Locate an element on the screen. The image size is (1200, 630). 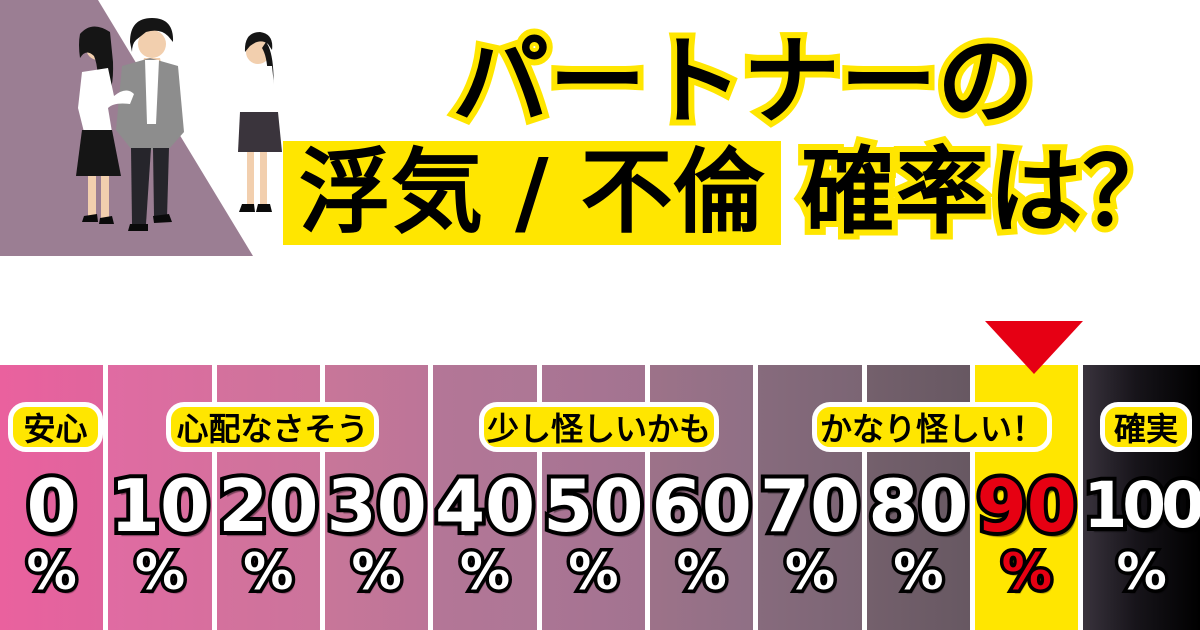
zone-pill-bit-suspicious: 少し怪しいかも is located at coordinates (599, 427).